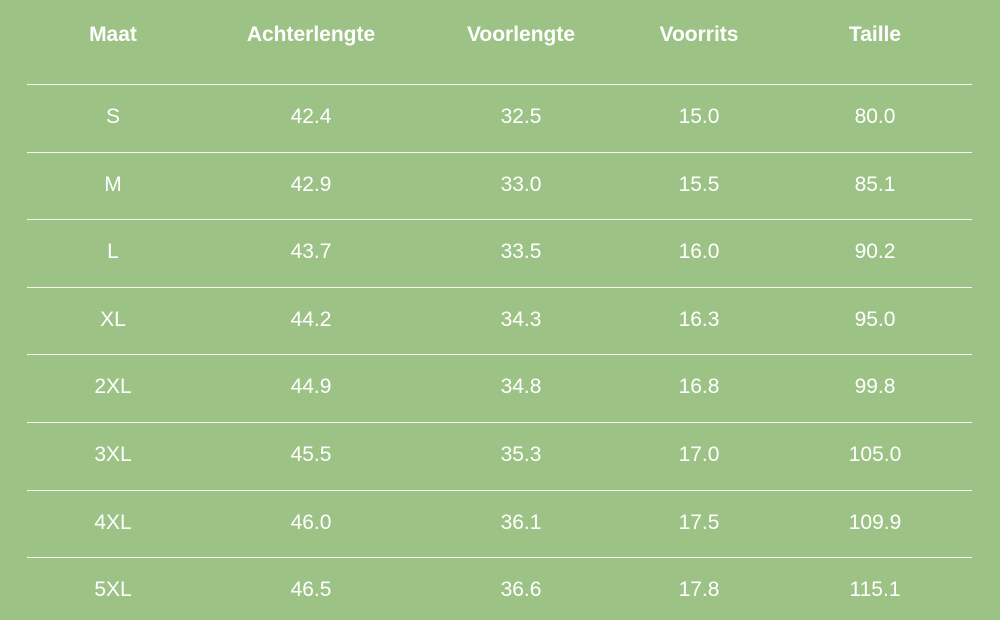 This screenshot has width=1000, height=620. What do you see at coordinates (699, 386) in the screenshot?
I see `measure-cell: 16.8` at bounding box center [699, 386].